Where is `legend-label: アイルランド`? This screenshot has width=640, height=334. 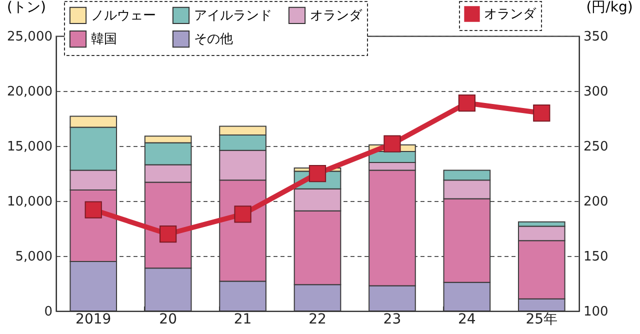
legend-label: アイルランド is located at coordinates (233, 16).